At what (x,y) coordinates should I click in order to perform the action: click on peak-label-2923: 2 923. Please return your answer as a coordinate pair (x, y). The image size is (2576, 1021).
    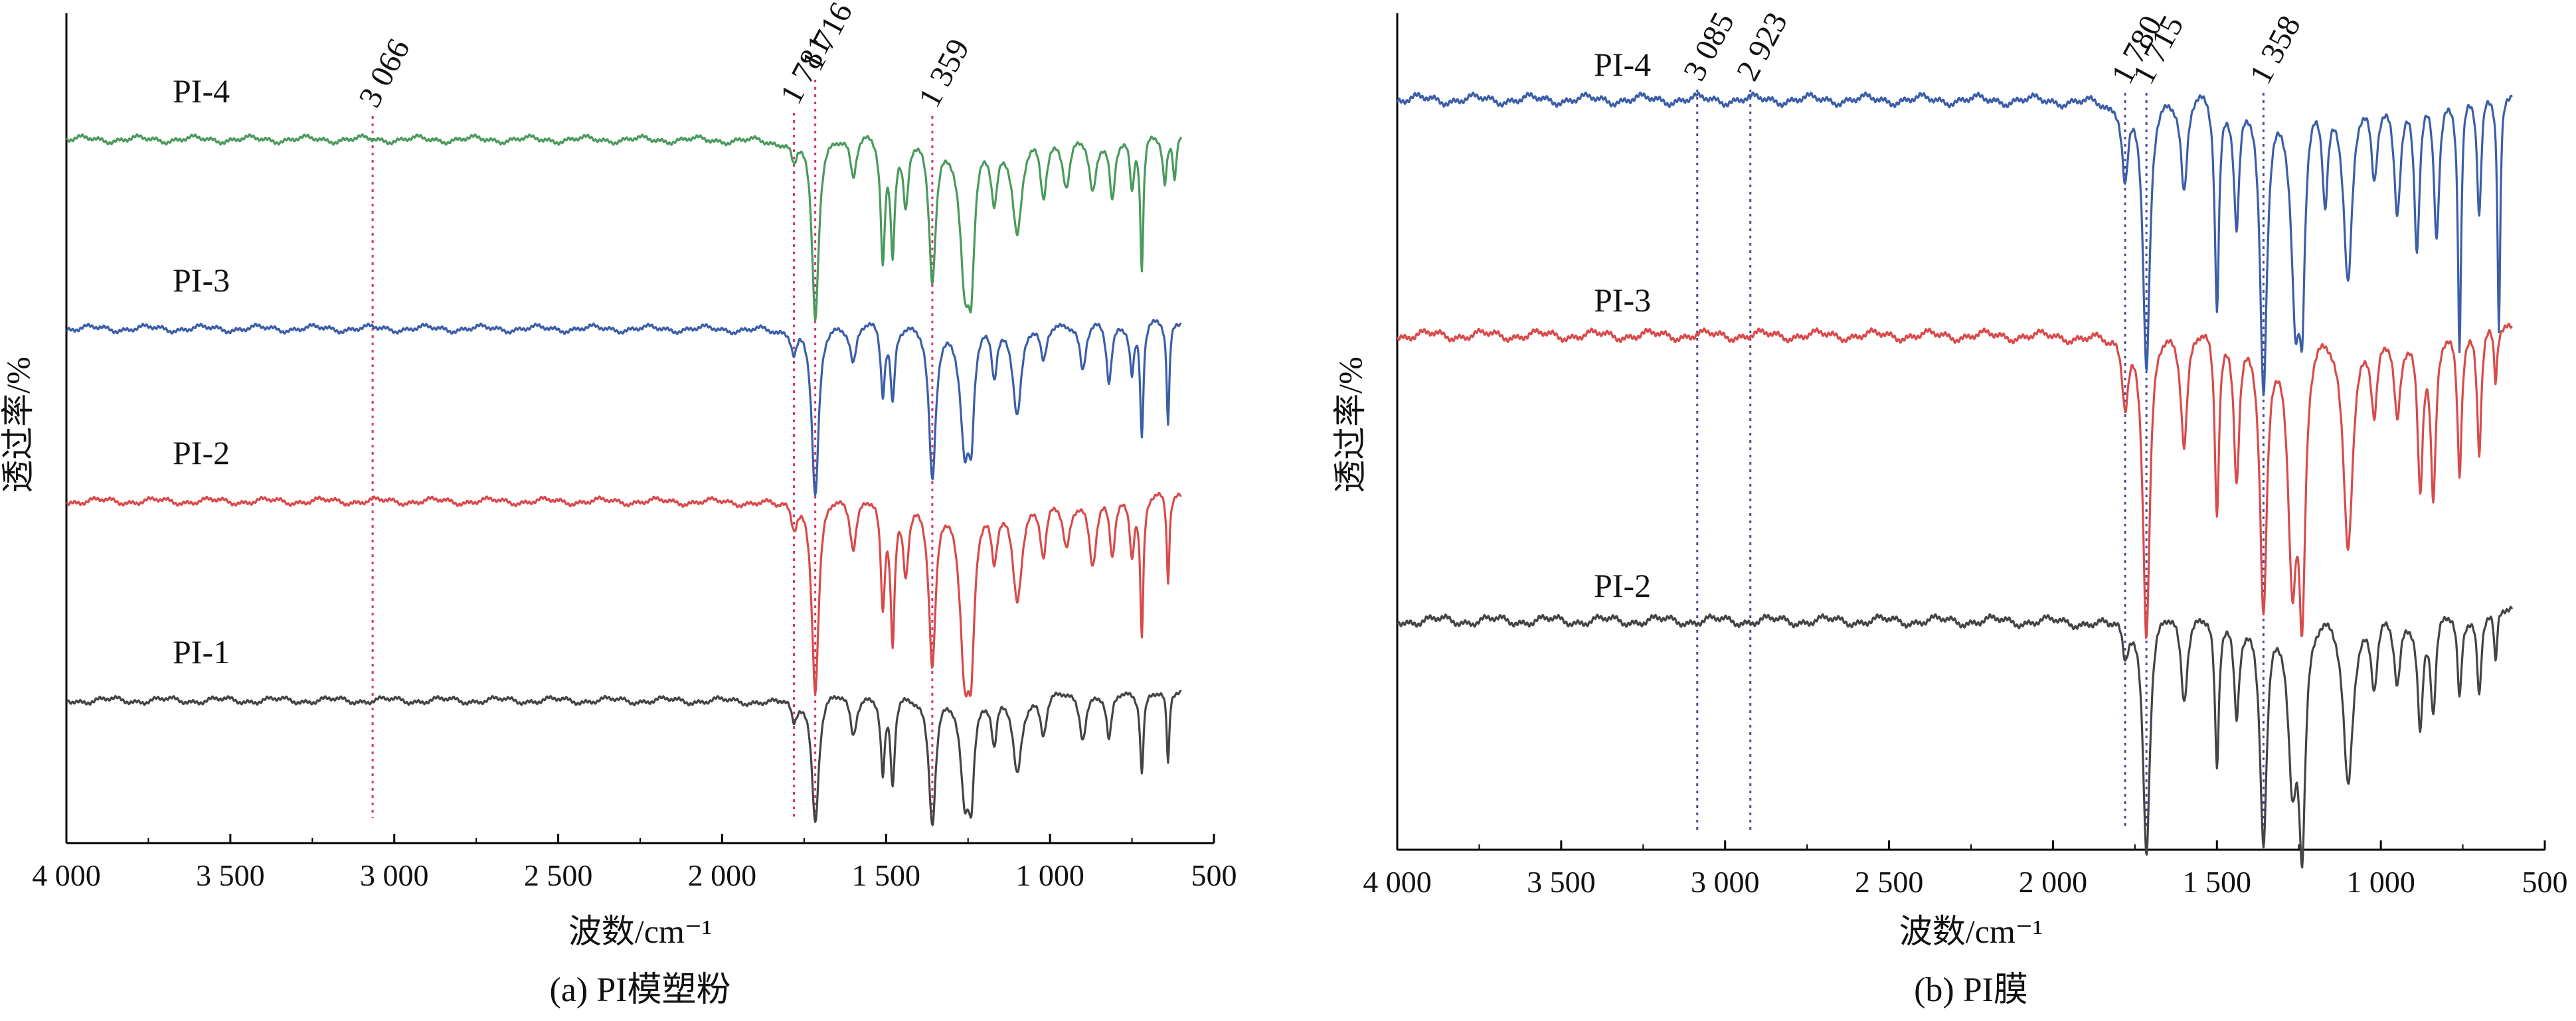
    Looking at the image, I should click on (1762, 46).